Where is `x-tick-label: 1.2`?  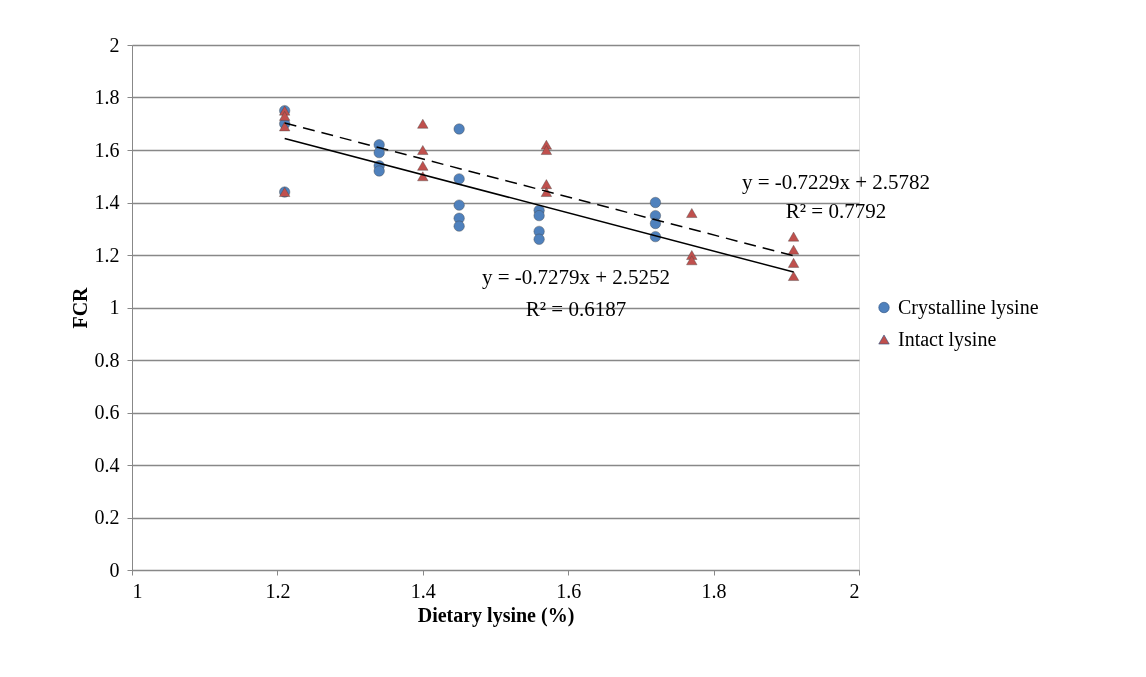
x-tick-label: 1.2 is located at coordinates (278, 590).